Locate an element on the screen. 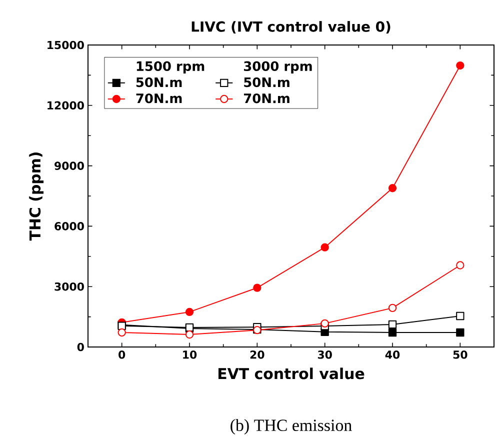  text: (b) THC emission is located at coordinates (291, 426).